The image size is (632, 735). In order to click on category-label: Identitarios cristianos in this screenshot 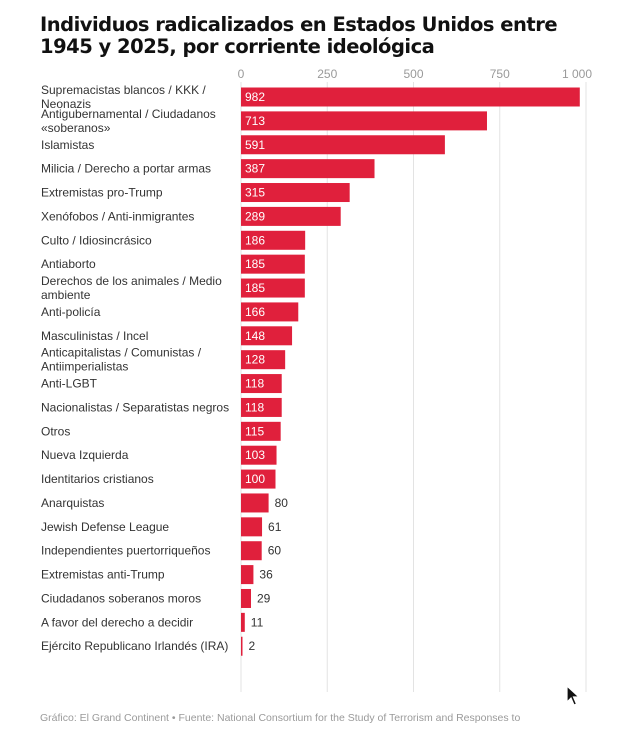, I will do `click(97, 479)`.